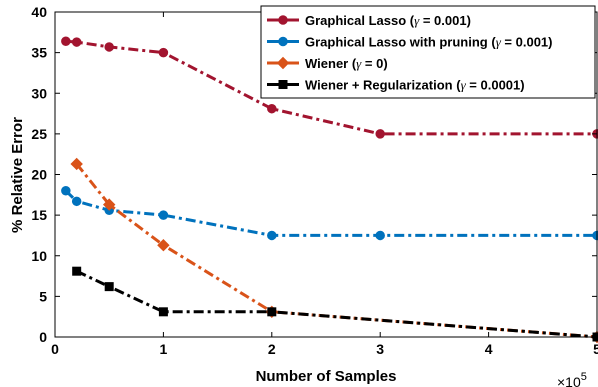 This screenshot has width=598, height=387. I want to click on y-tick-label: 15, so click(39, 215).